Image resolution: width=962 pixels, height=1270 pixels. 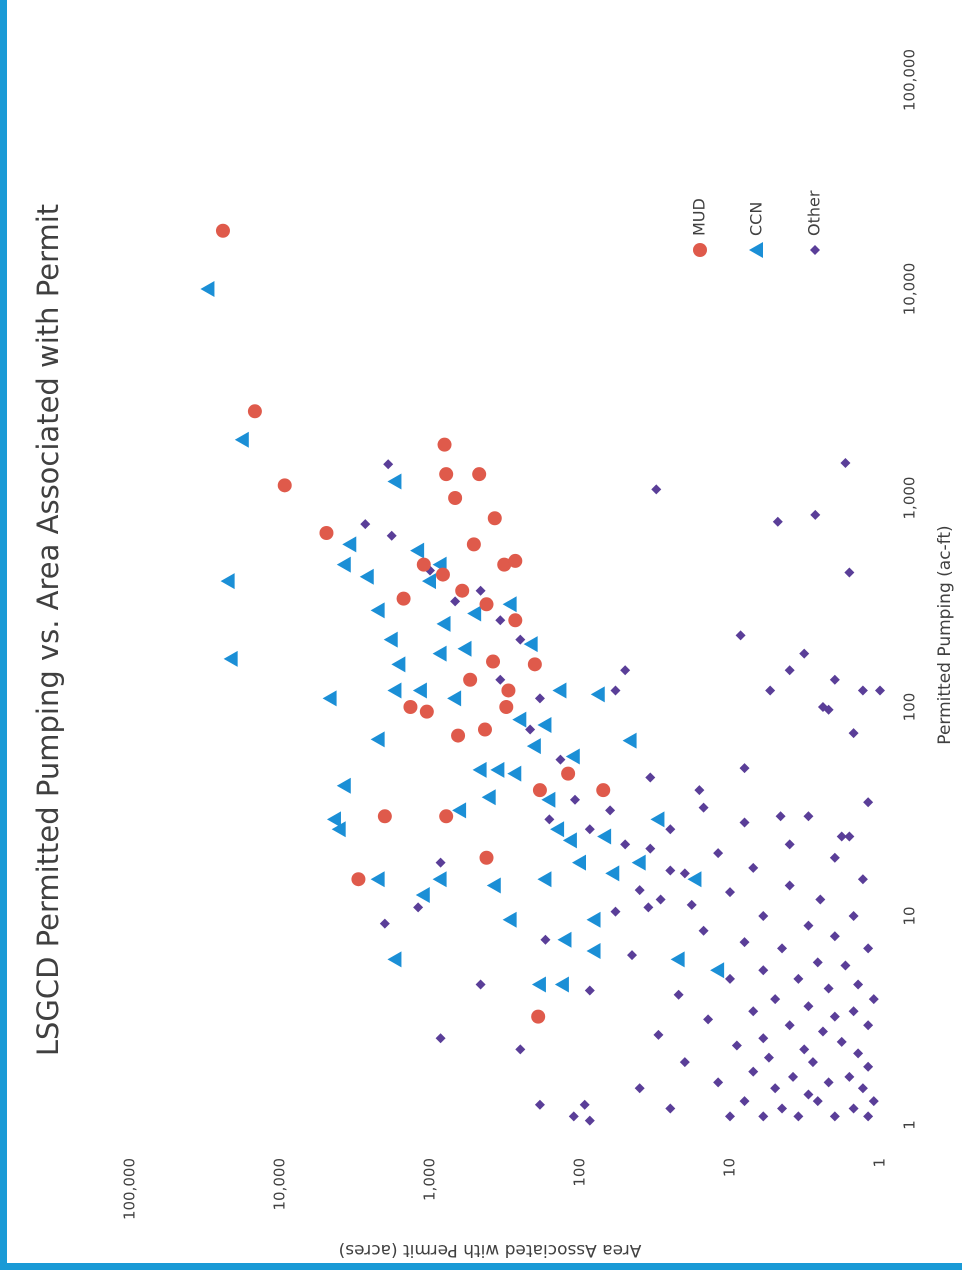 What do you see at coordinates (430, 1179) in the screenshot?
I see `y-tick-label: 1,000` at bounding box center [430, 1179].